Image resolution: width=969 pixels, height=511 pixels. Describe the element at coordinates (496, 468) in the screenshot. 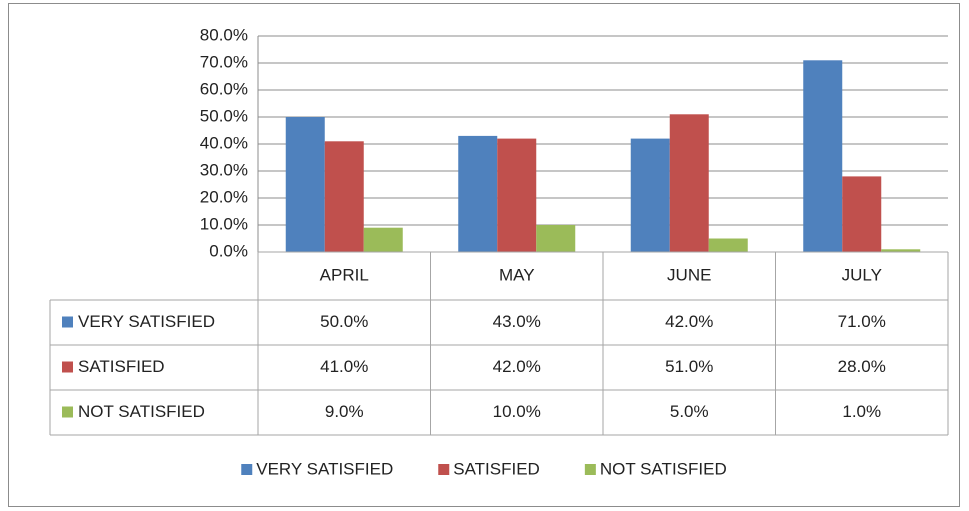

I see `legend-label: SATISFIED` at that location.